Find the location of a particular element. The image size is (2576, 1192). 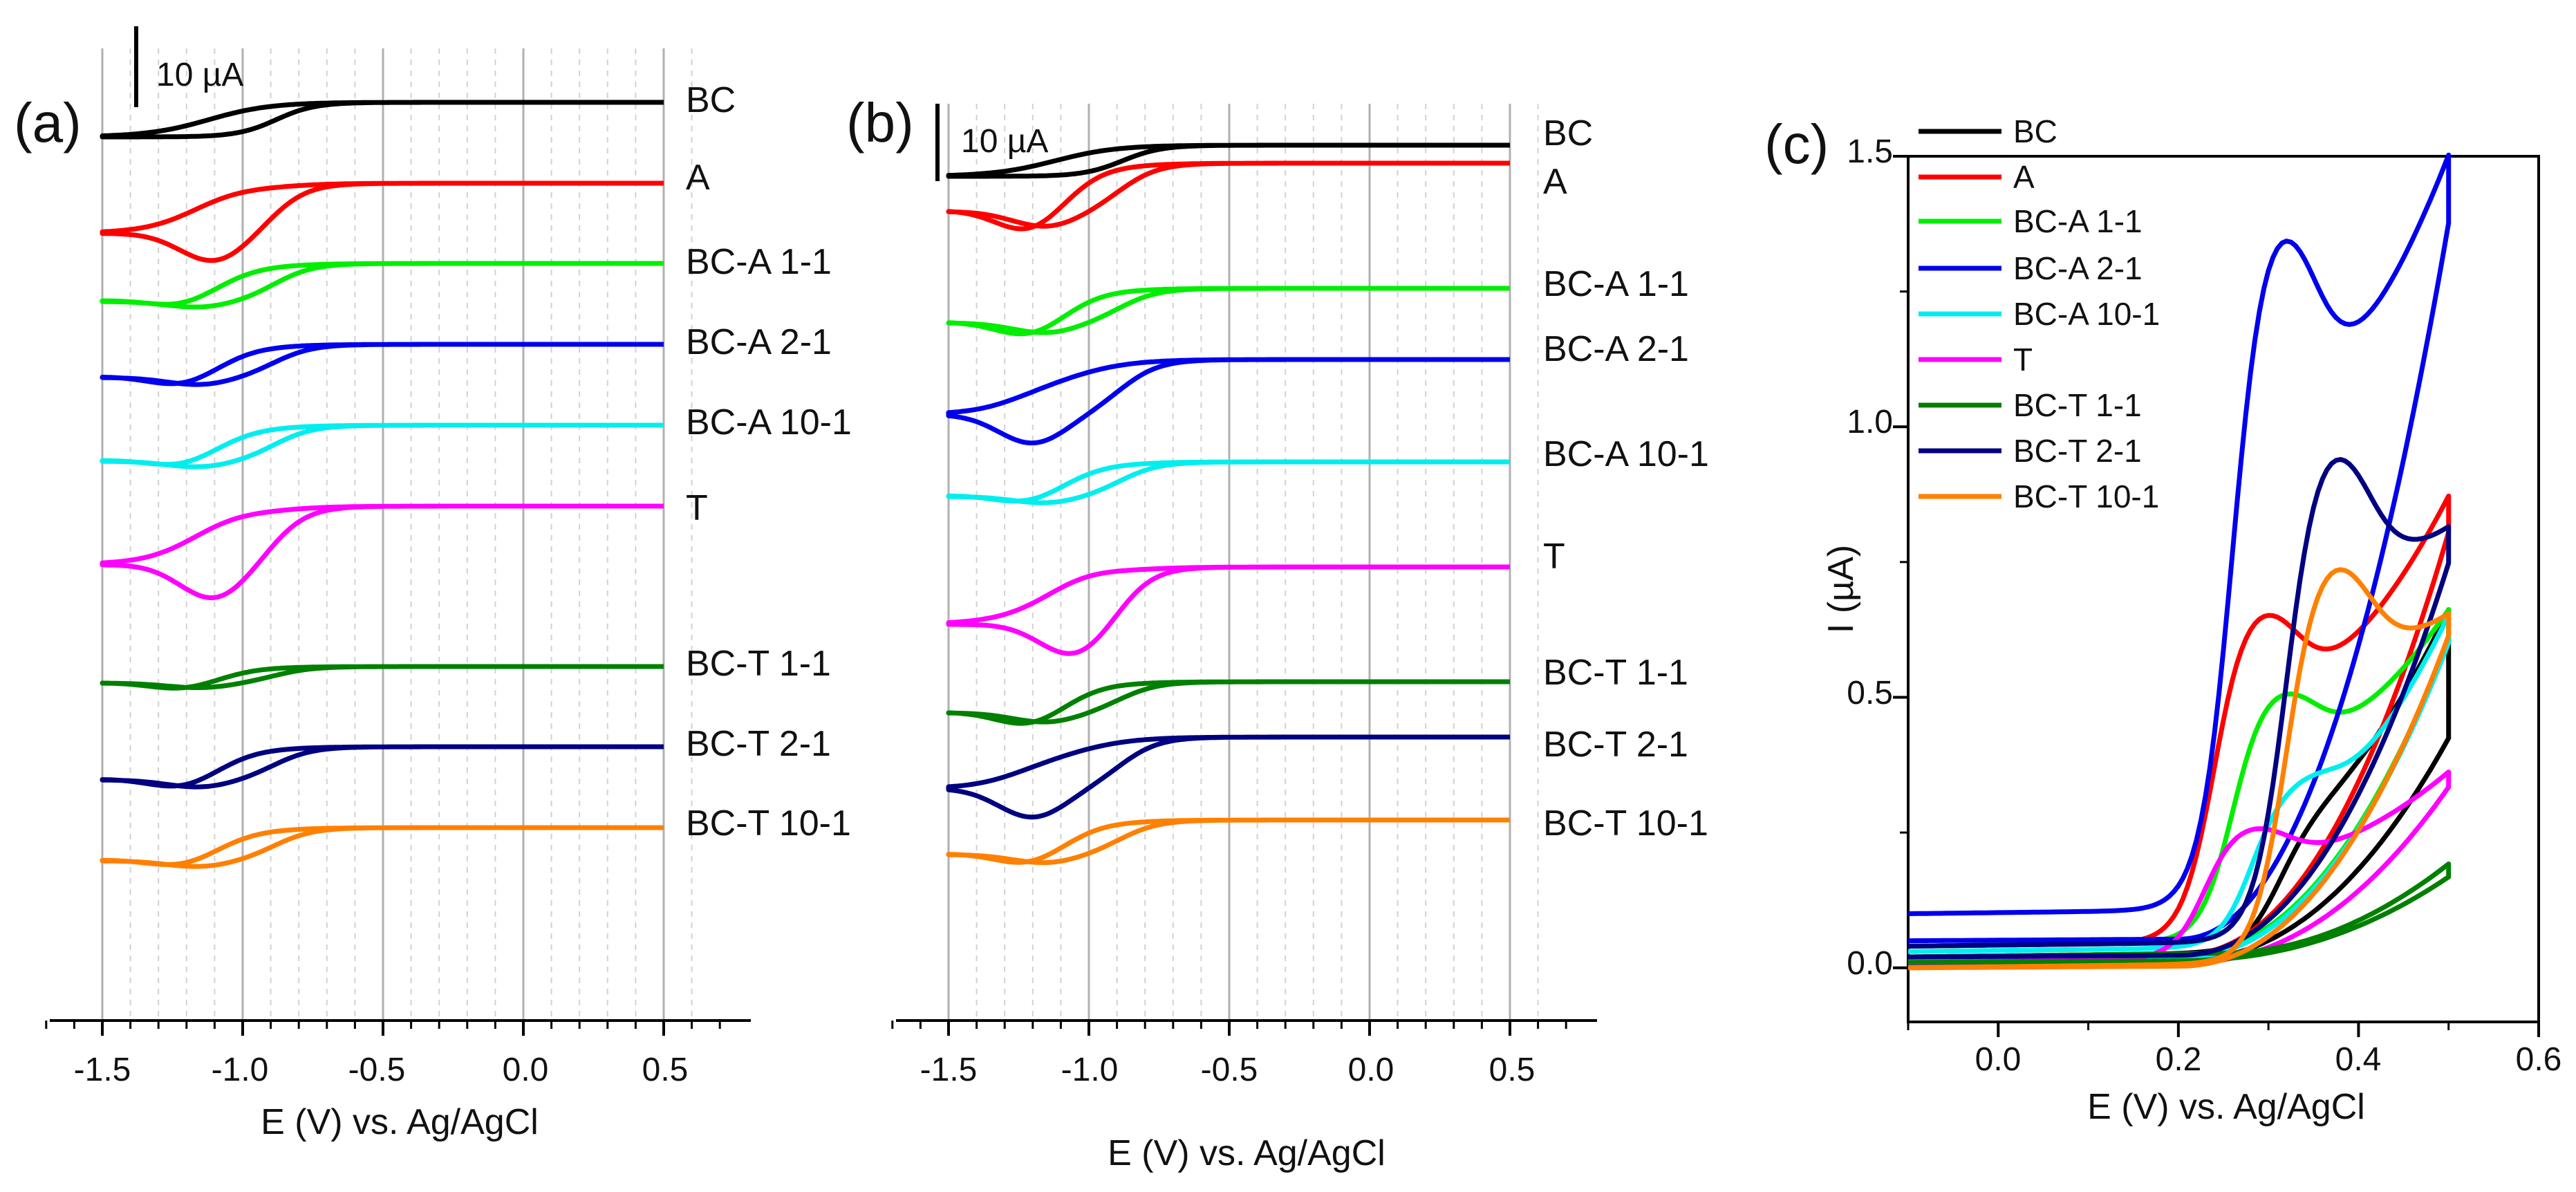

legend-label: BC is located at coordinates (2035, 131).